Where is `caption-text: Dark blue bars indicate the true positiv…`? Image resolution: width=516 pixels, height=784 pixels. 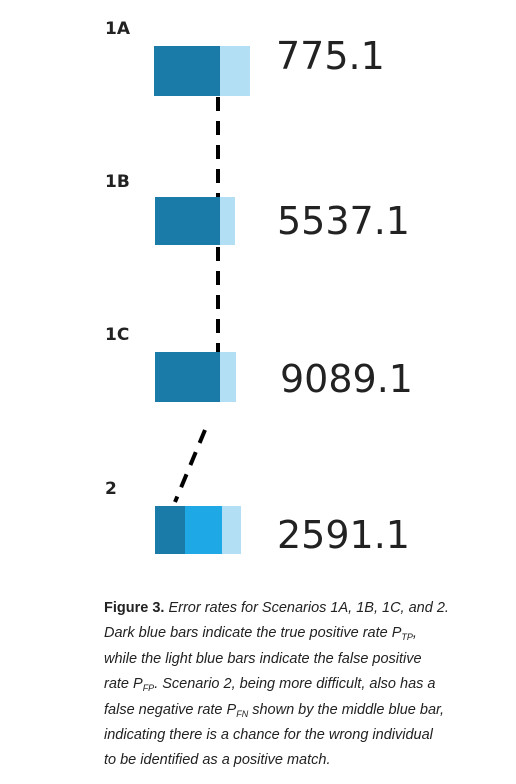 caption-text: Dark blue bars indicate the true positiv… is located at coordinates (253, 633).